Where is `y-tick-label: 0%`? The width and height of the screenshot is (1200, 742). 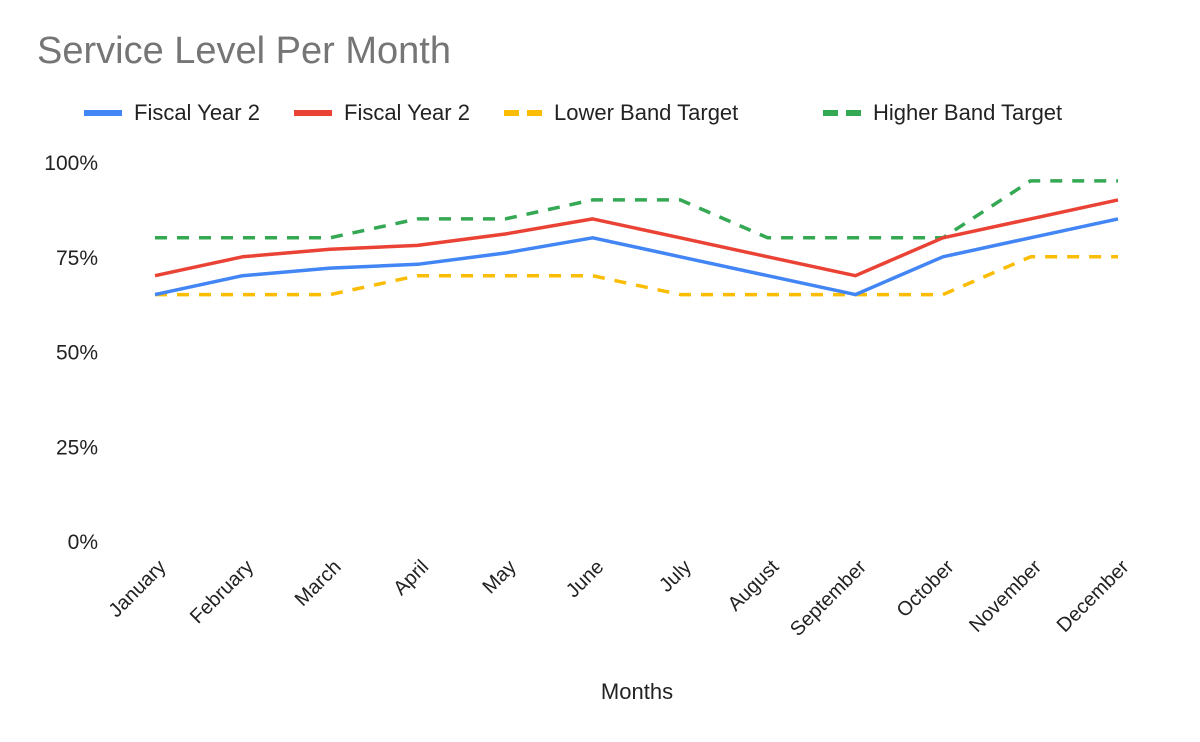
y-tick-label: 0% is located at coordinates (83, 542).